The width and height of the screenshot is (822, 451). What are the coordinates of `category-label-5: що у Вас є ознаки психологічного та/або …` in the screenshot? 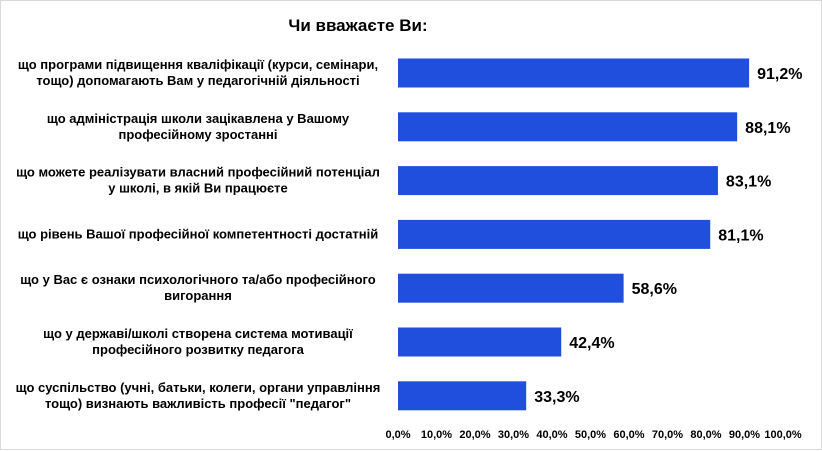 It's located at (198, 287).